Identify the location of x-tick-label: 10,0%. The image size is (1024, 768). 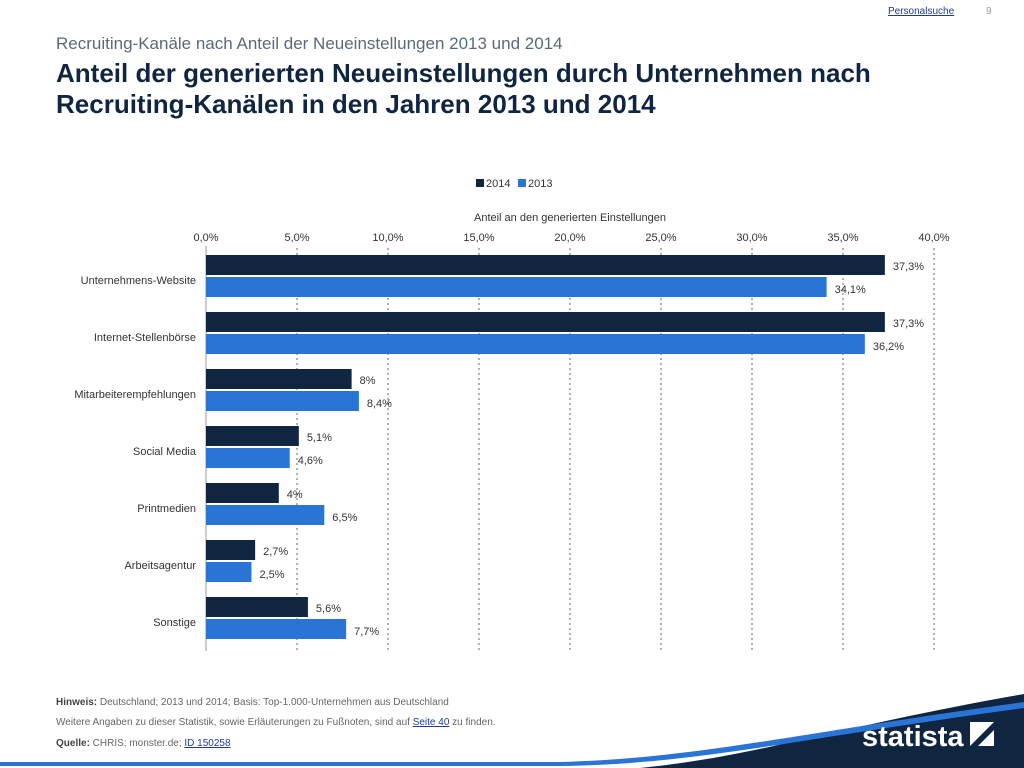
(387, 238).